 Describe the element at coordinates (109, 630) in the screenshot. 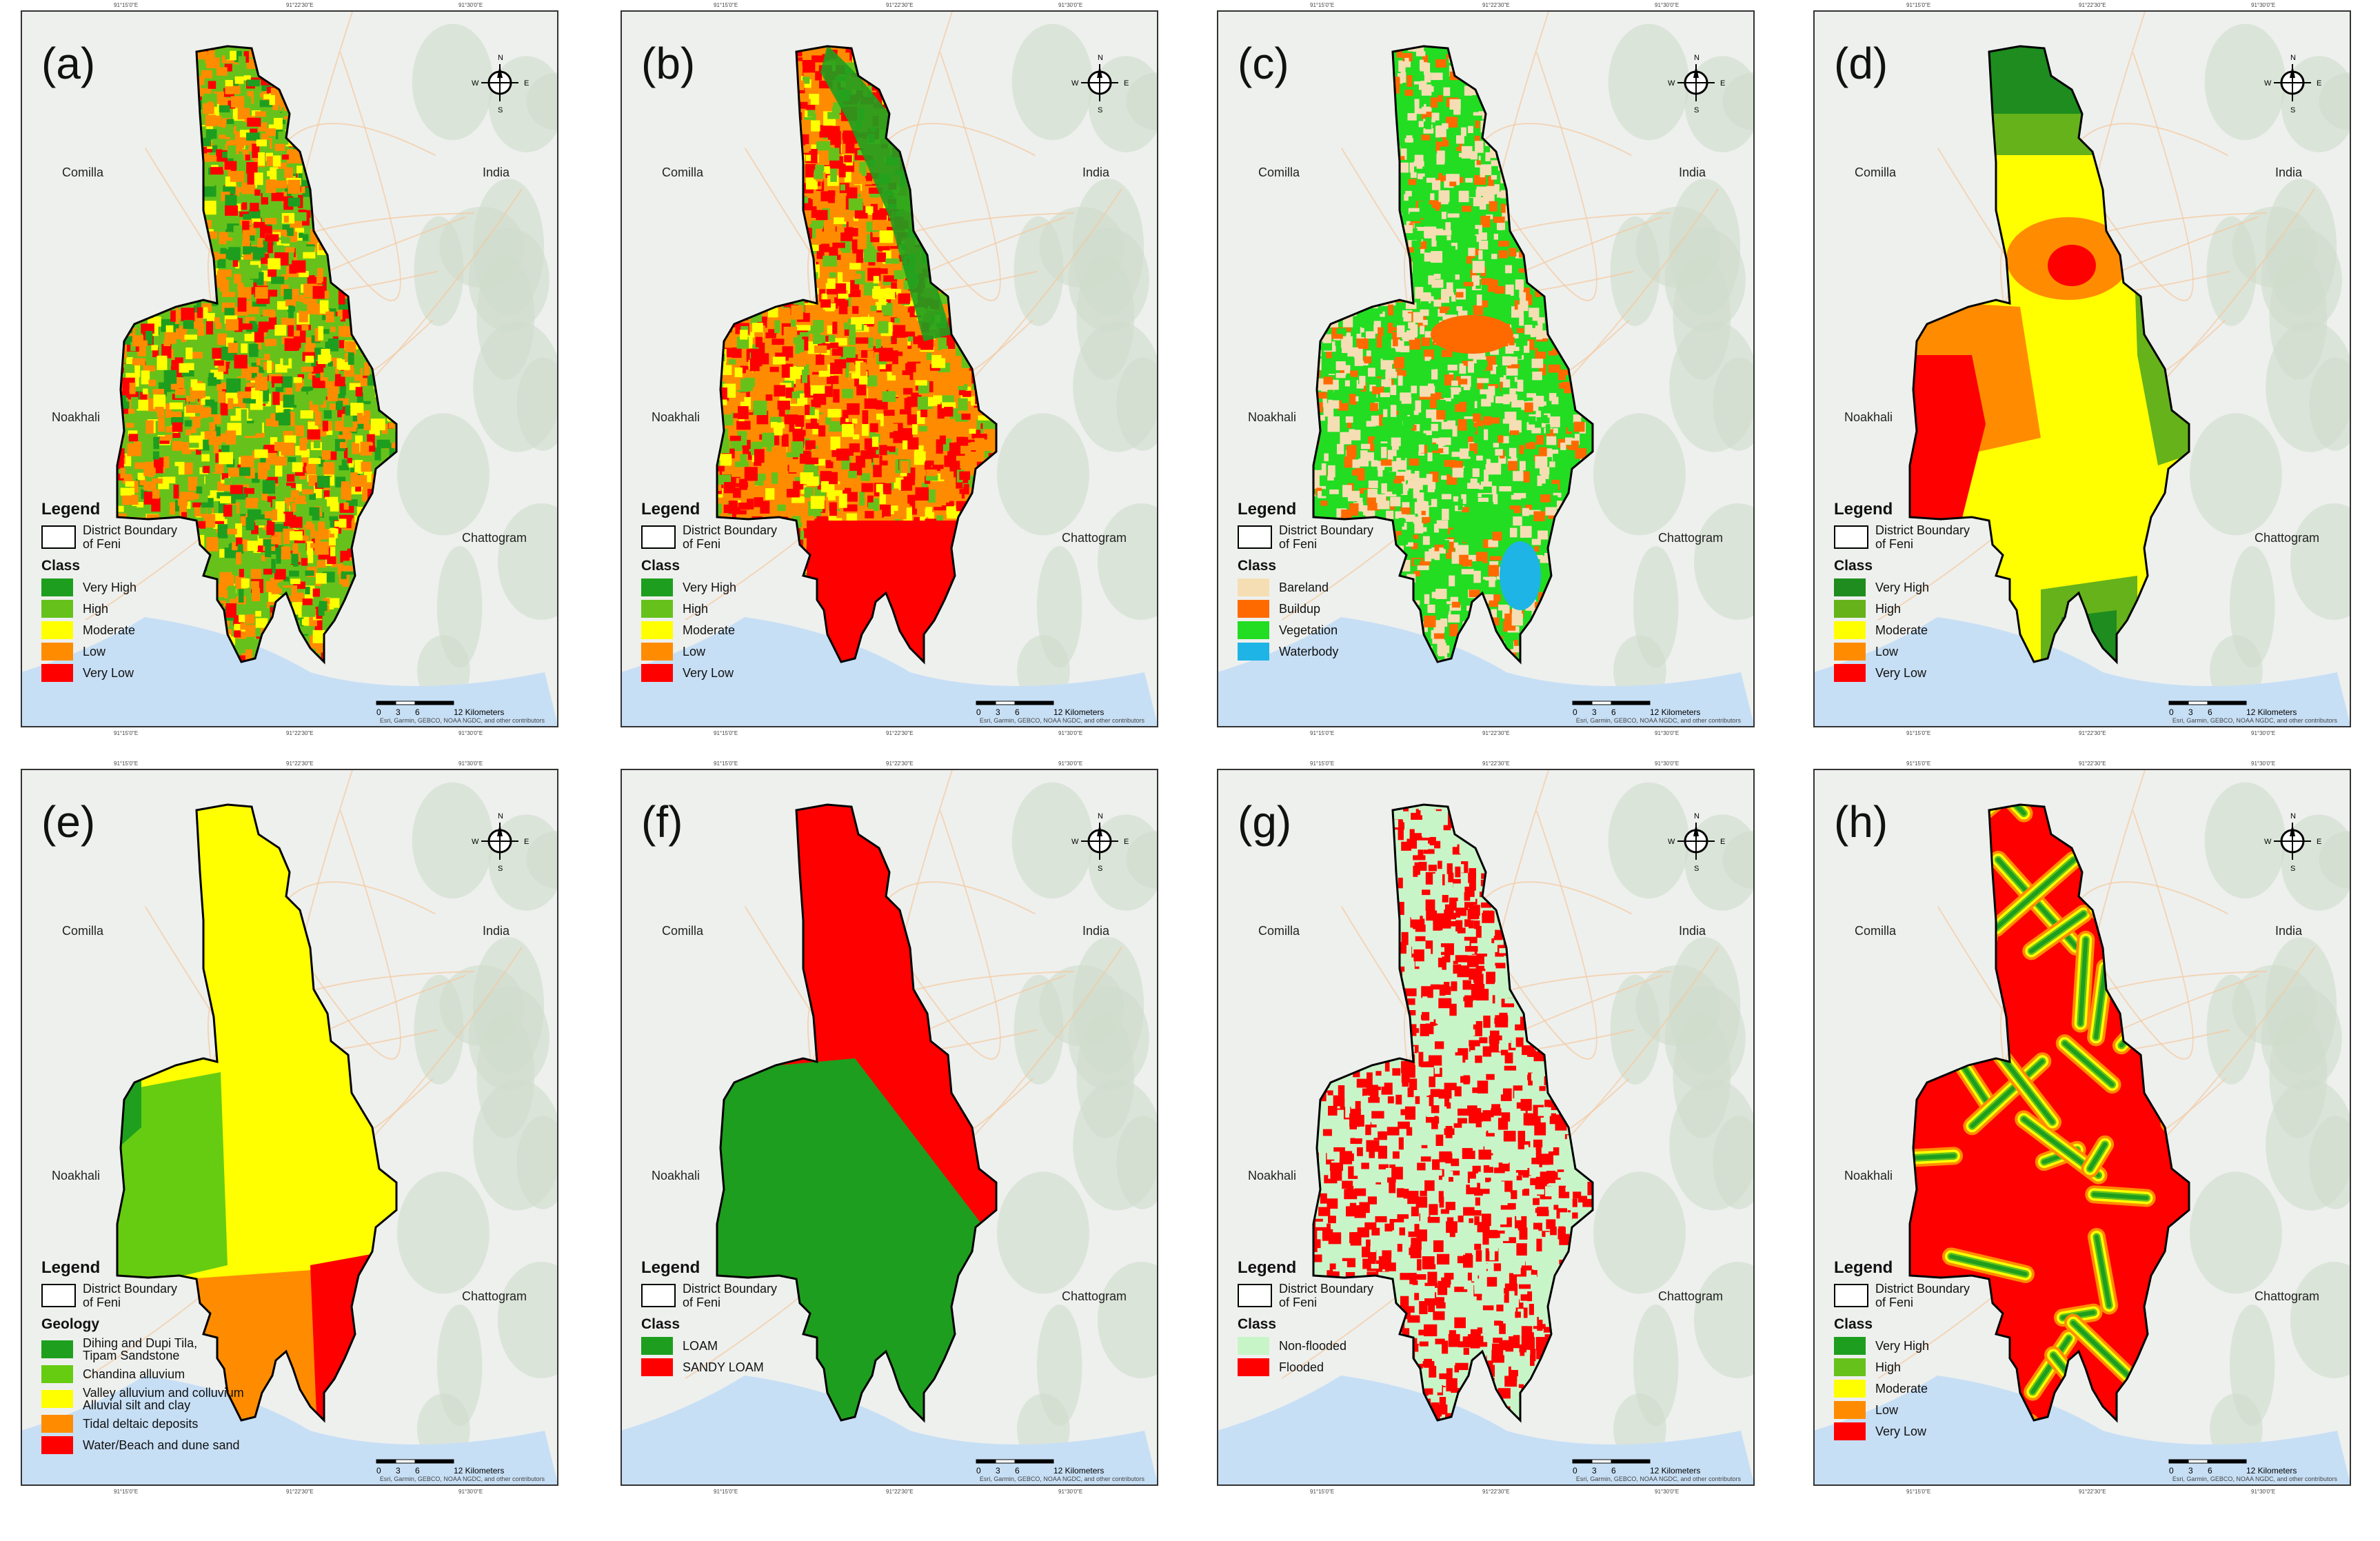

I see `legend-item-label: Moderate` at that location.